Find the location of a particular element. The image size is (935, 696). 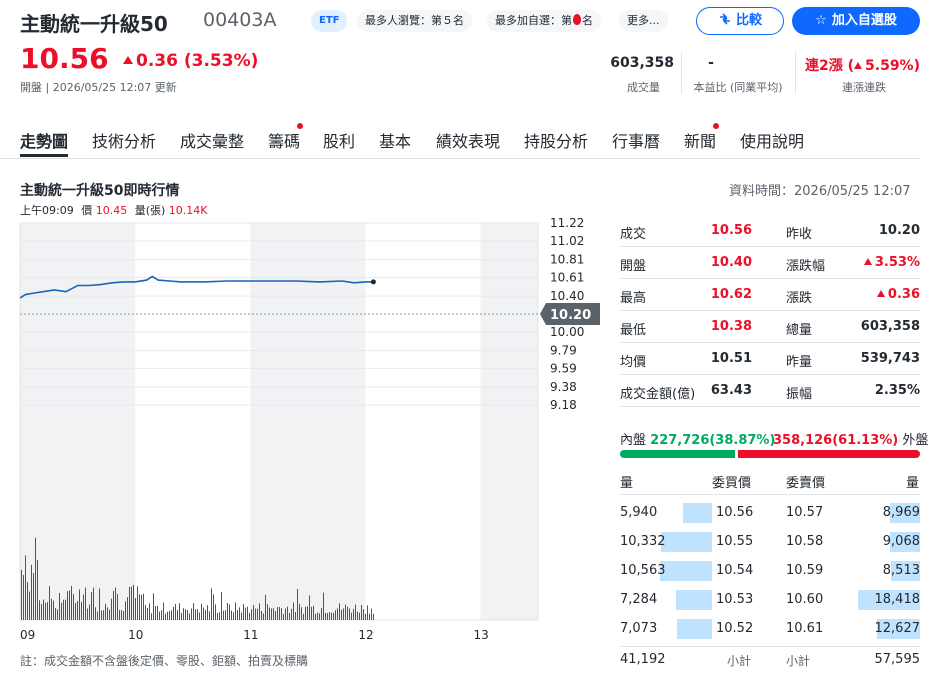

x-tick-label: 11 is located at coordinates (250, 635).